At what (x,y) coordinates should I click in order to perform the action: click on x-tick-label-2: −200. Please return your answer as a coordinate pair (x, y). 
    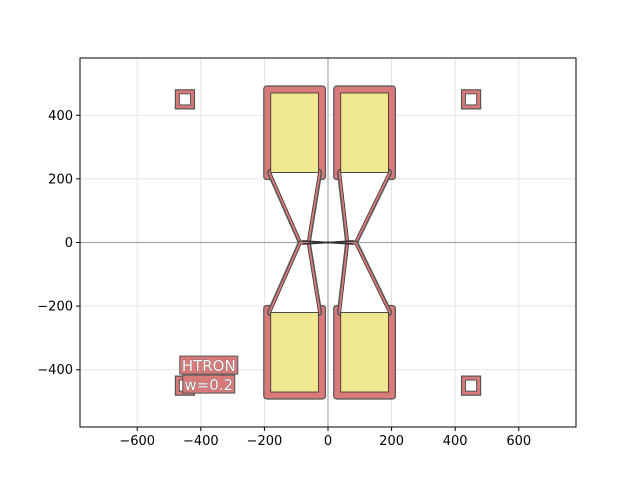
    Looking at the image, I should click on (265, 441).